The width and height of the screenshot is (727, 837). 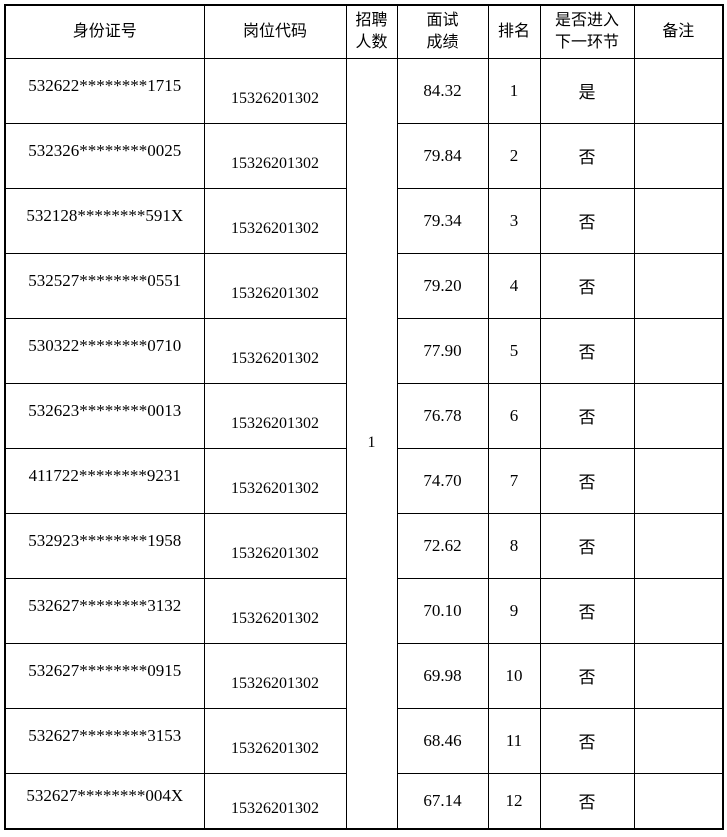 I want to click on column-header-job-code: 岗位代码, so click(x=275, y=31).